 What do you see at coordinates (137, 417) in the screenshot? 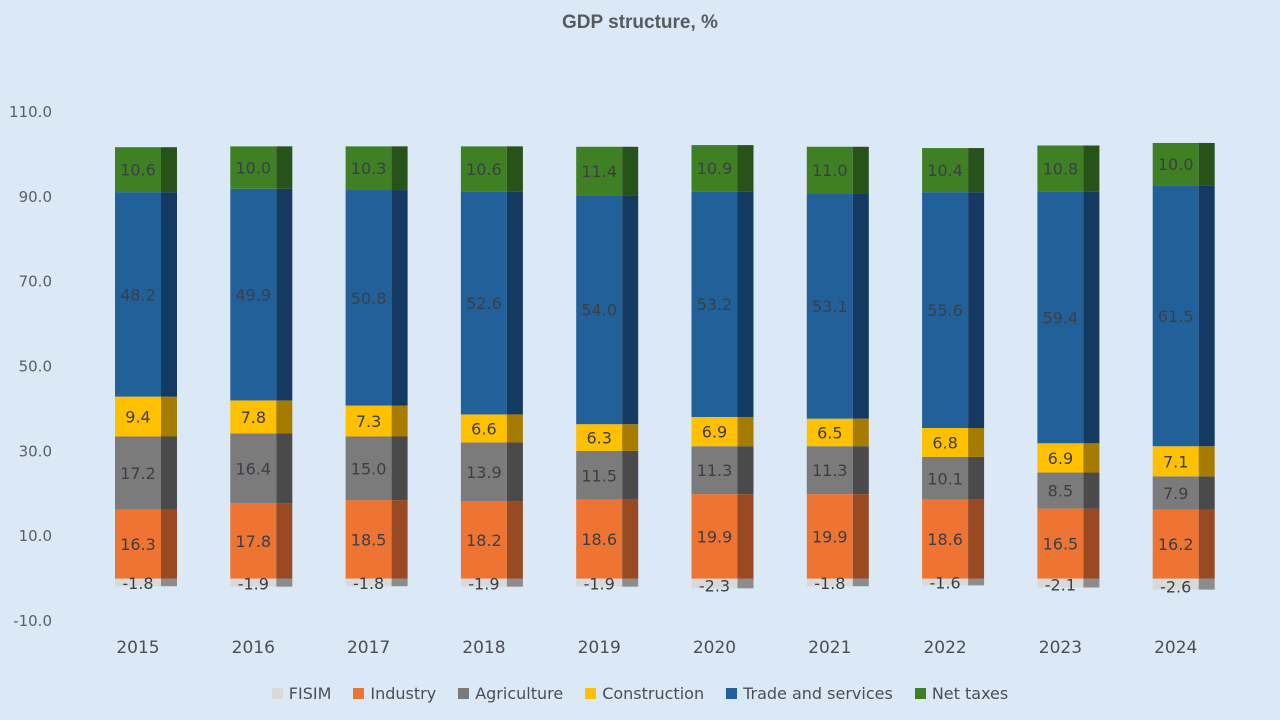
I see `data-label: 9.4` at bounding box center [137, 417].